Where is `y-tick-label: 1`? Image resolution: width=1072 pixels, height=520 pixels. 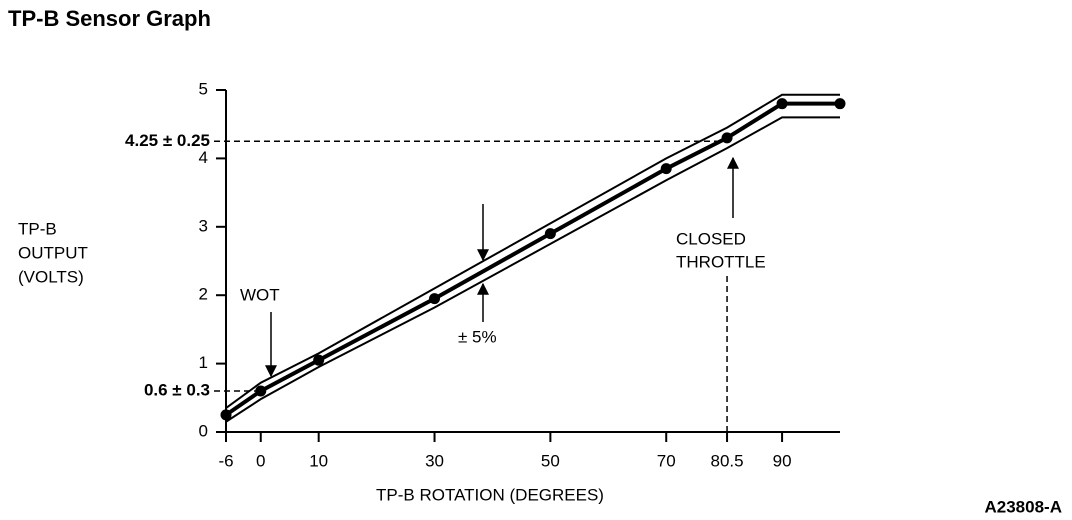 y-tick-label: 1 is located at coordinates (203, 362).